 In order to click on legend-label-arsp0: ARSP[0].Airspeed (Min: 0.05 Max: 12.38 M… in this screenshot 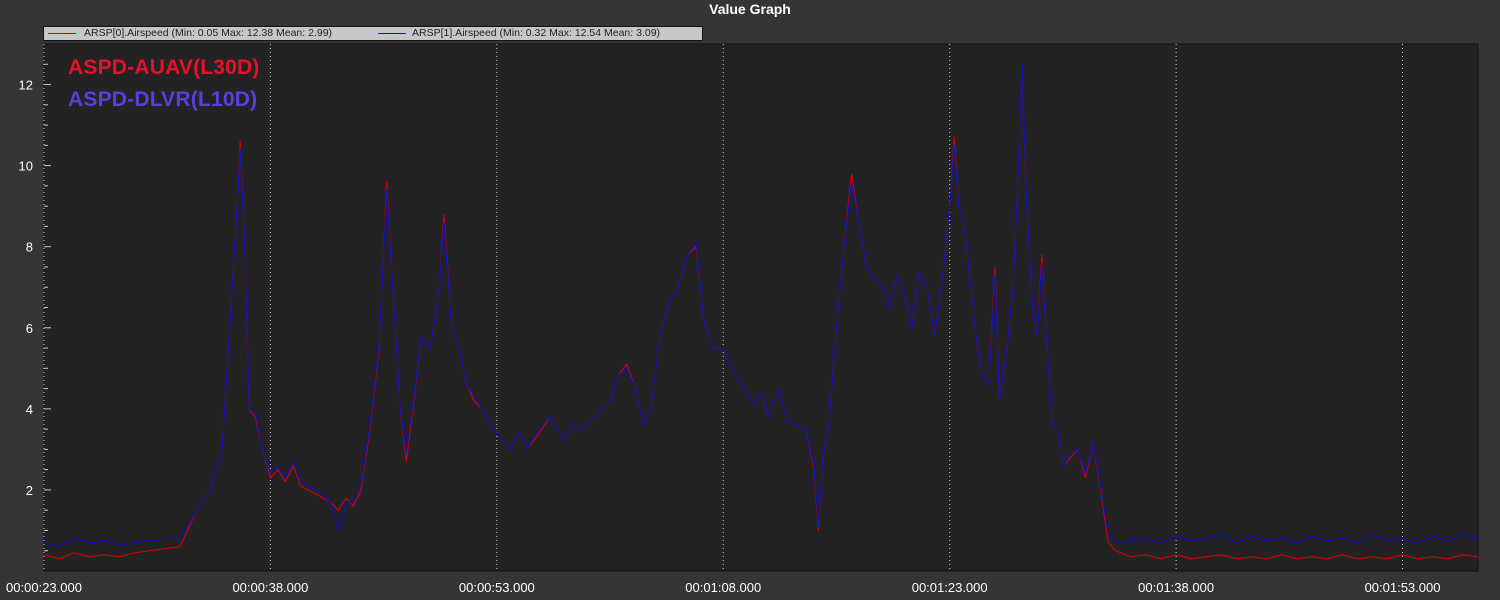, I will do `click(208, 33)`.